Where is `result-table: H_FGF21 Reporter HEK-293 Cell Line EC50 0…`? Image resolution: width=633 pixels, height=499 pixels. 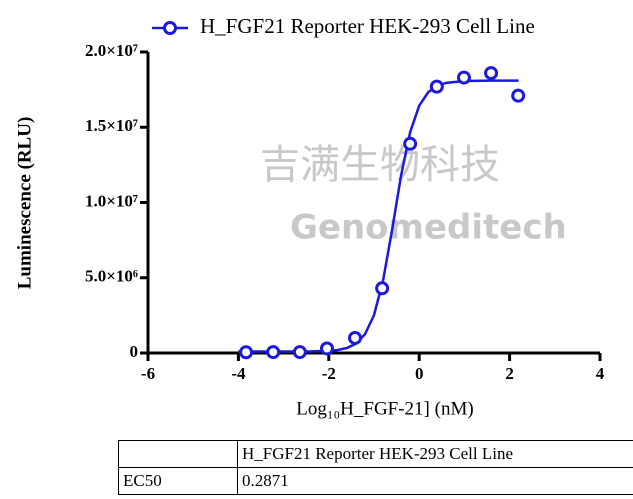
result-table: H_FGF21 Reporter HEK-293 Cell Line EC50 0… is located at coordinates (375, 467).